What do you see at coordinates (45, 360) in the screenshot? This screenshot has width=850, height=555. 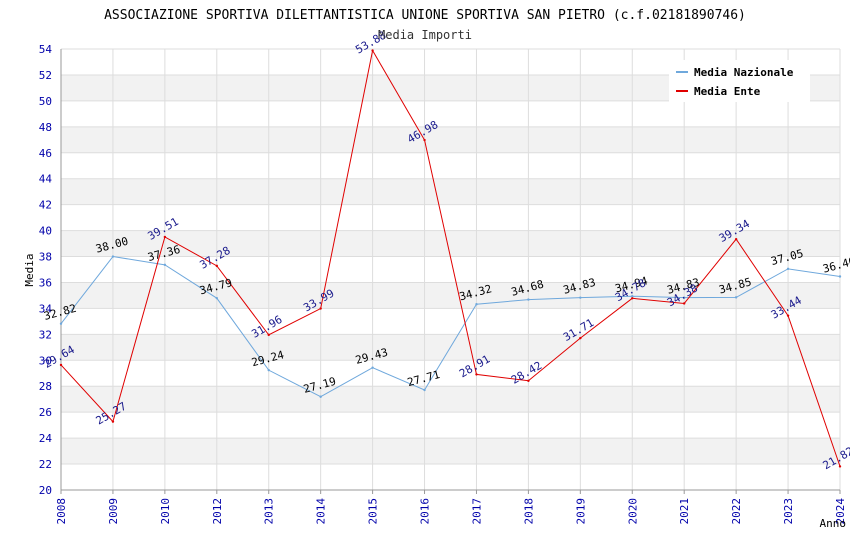 I see `y-tick-label: 30` at bounding box center [45, 360].